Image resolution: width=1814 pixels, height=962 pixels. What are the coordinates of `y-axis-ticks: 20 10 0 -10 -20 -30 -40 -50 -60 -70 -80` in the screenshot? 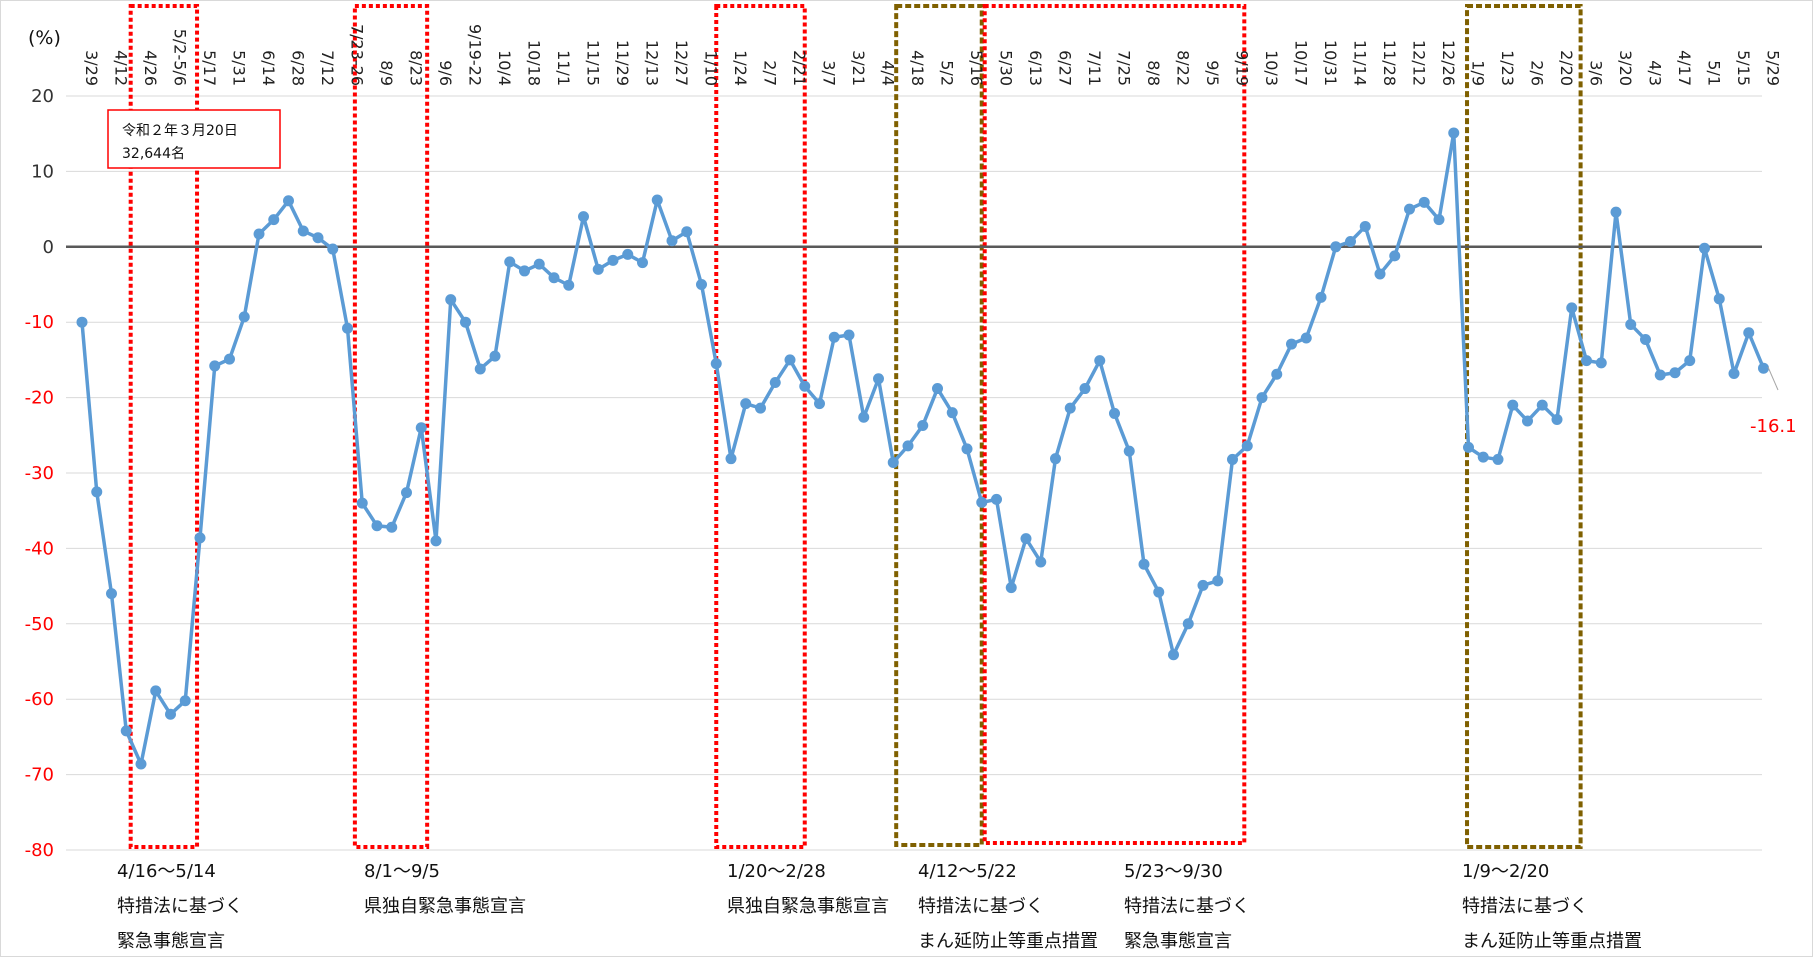 It's located at (39, 473).